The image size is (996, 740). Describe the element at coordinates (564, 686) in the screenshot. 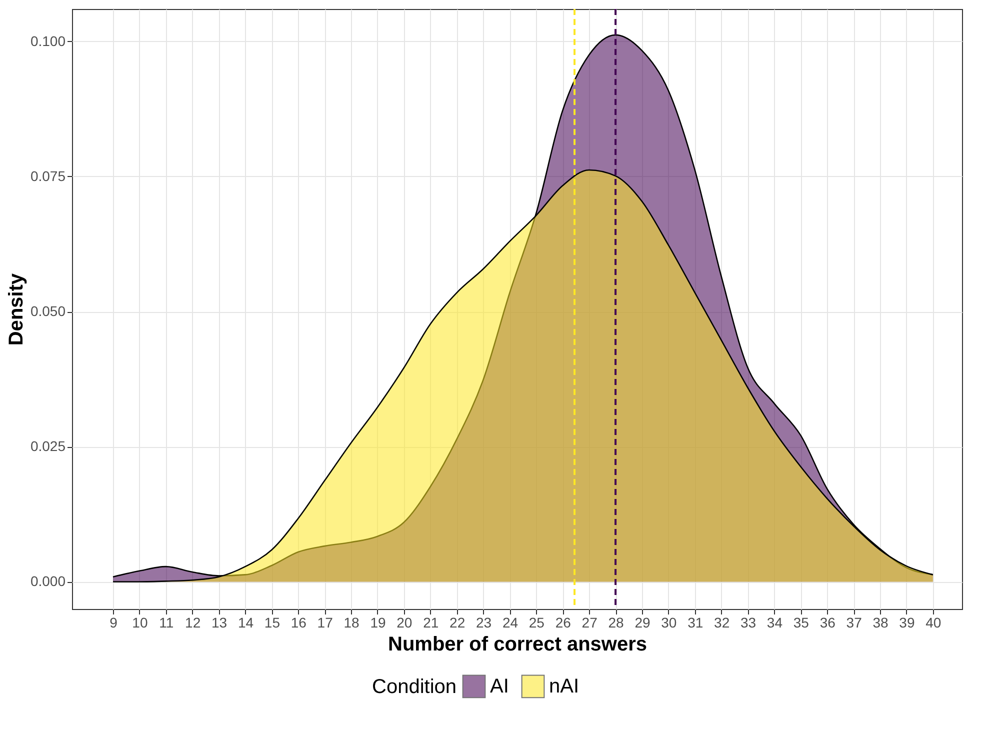

I see `legend-label: nAI` at that location.